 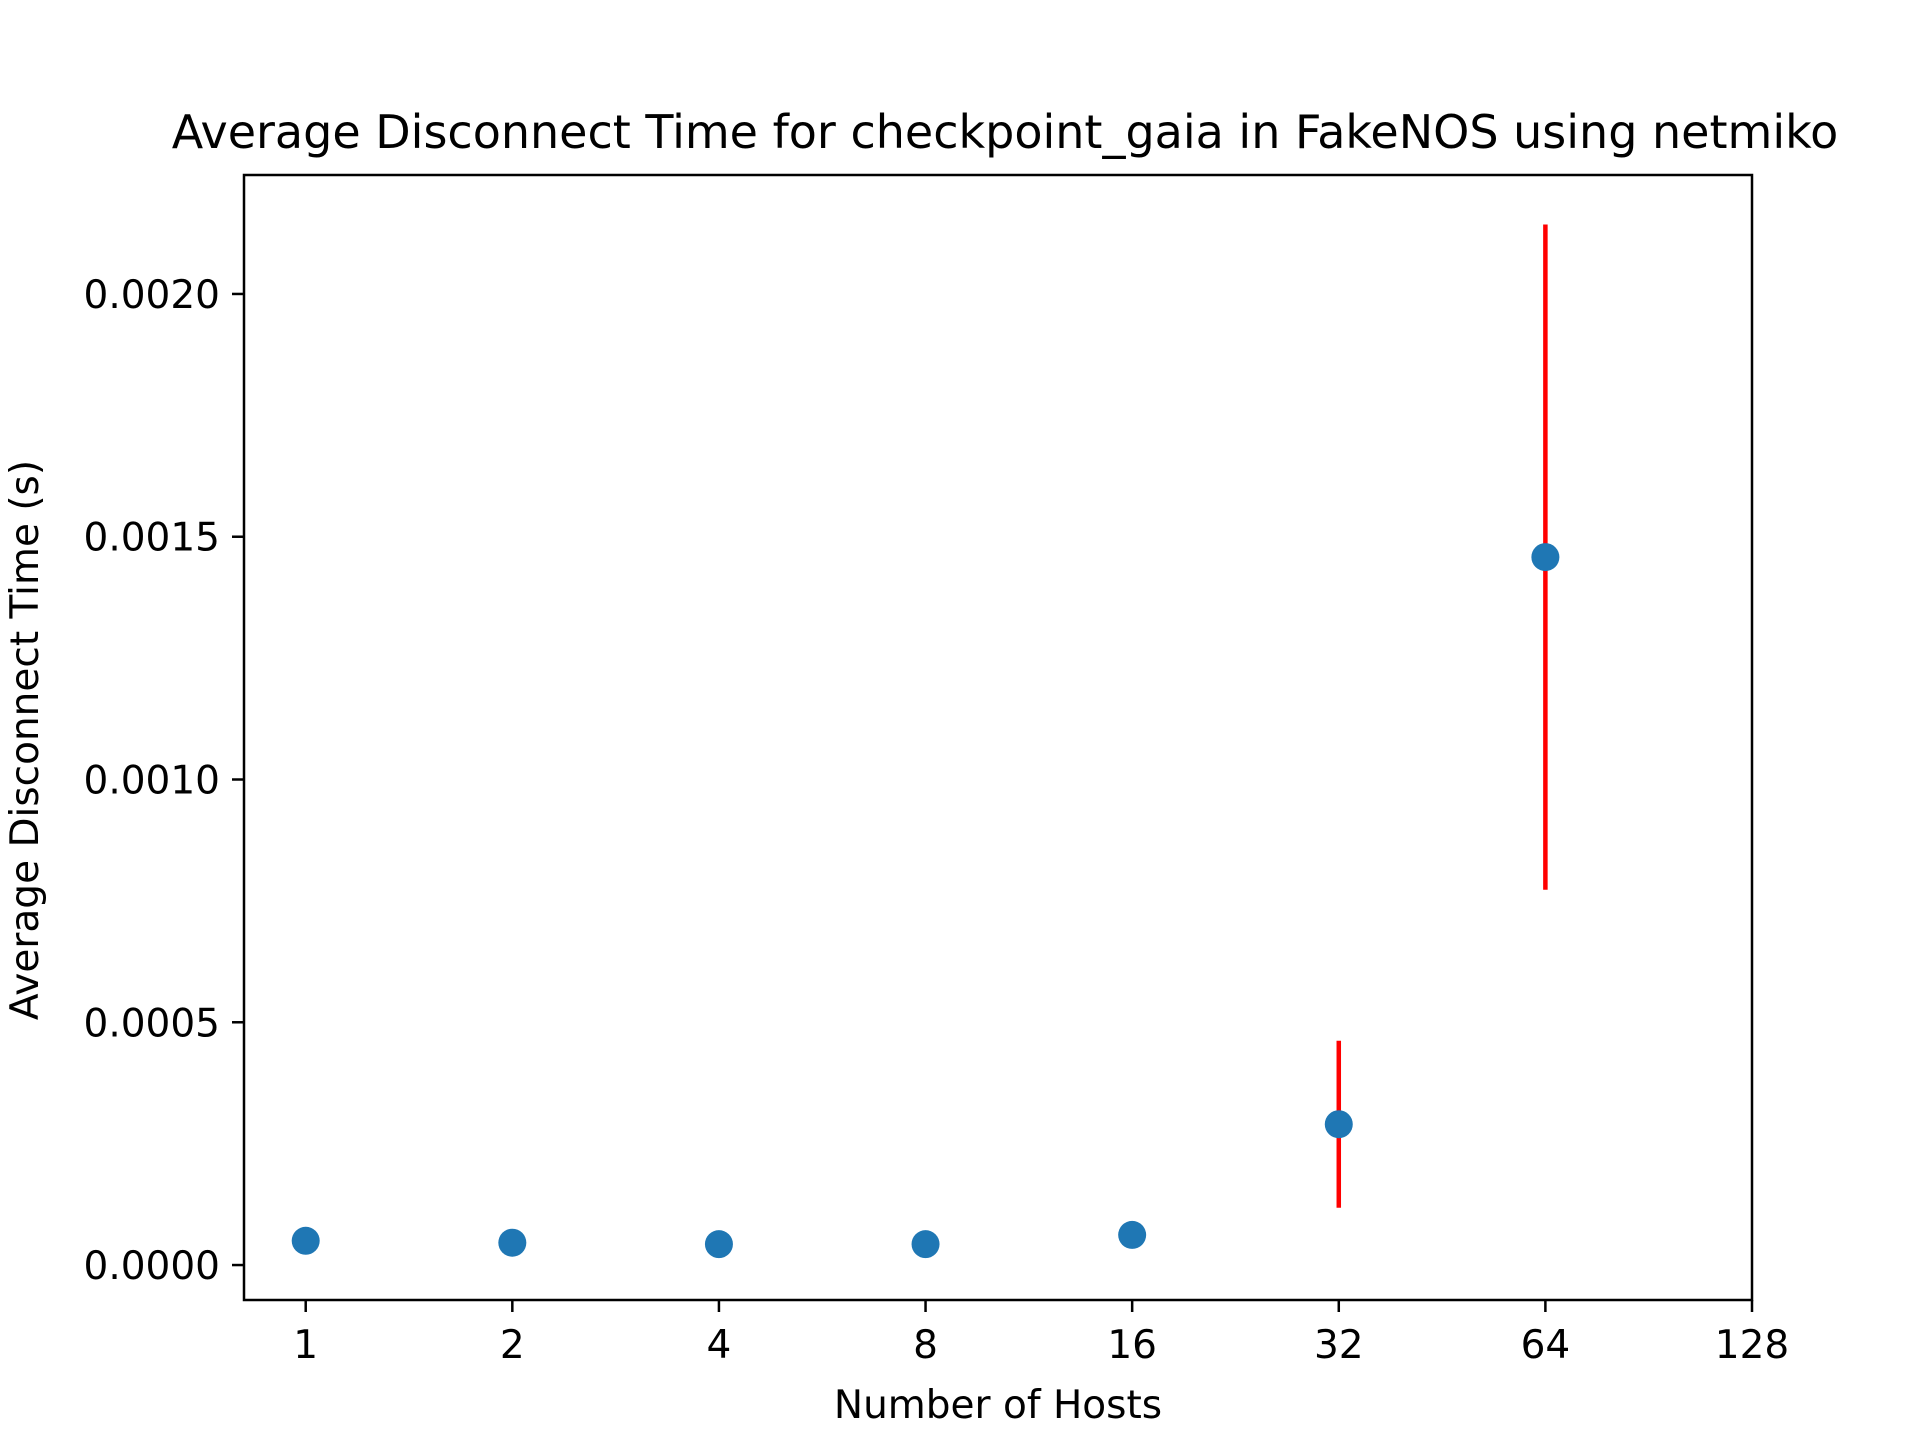 I want to click on x-tick-label: 16, so click(x=1132, y=1345).